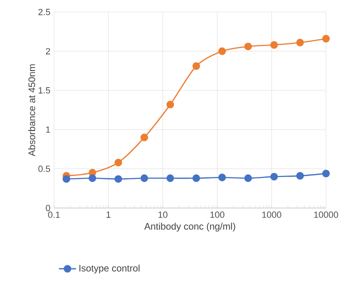 This screenshot has width=350, height=285. What do you see at coordinates (190, 227) in the screenshot?
I see `x-axis-title: Antibody conc (ng/ml)` at bounding box center [190, 227].